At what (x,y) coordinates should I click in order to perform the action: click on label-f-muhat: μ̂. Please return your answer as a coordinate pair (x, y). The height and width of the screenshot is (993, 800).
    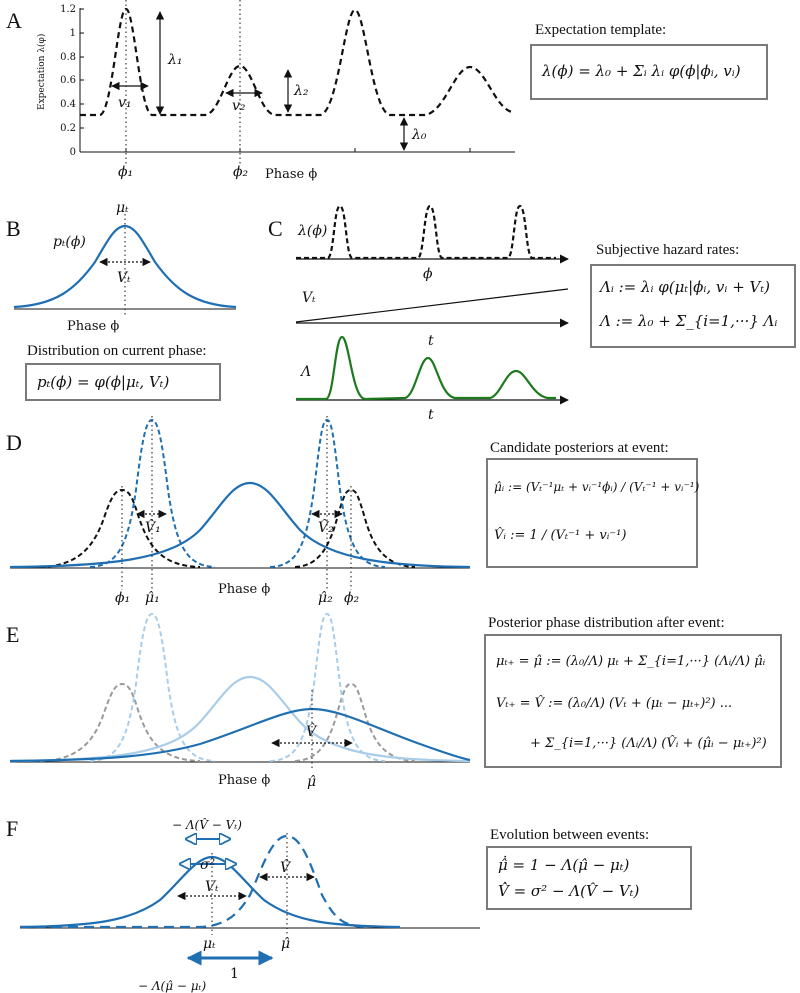
    Looking at the image, I should click on (285, 944).